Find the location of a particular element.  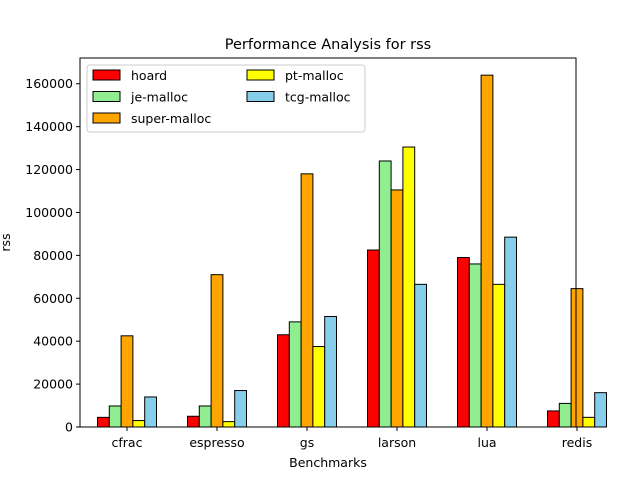

bar-je-malloc-redis is located at coordinates (565, 415).